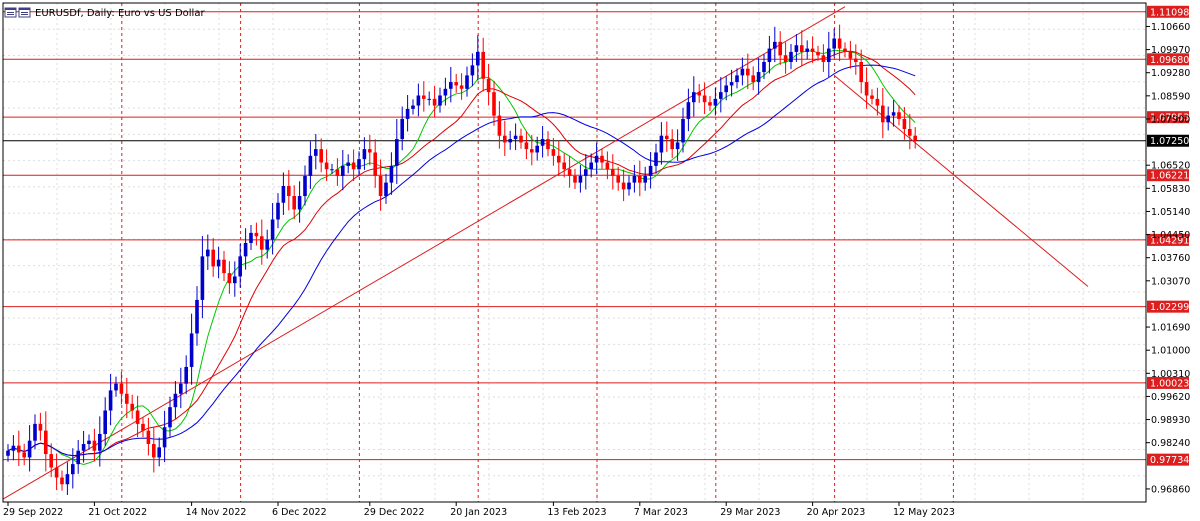 The width and height of the screenshot is (1200, 521). I want to click on price-tick-label: 0.98240, so click(1170, 443).